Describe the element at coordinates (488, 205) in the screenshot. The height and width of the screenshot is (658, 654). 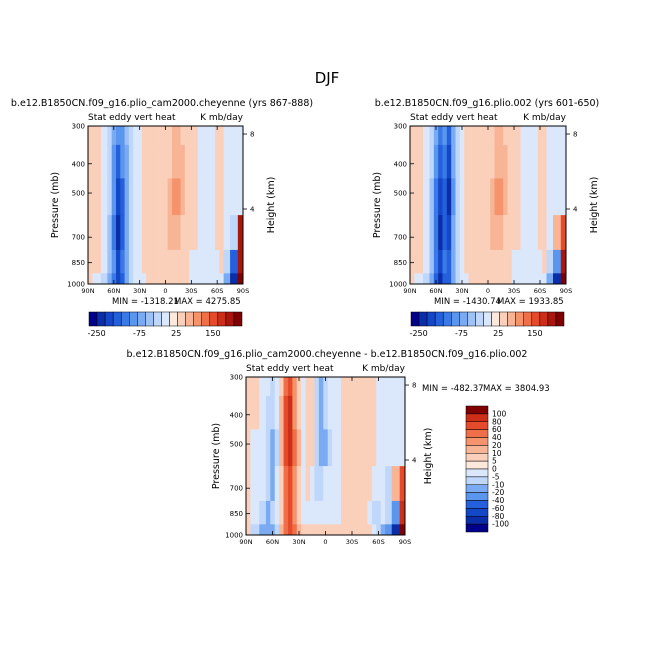
I see `panel-2-heatmap` at that location.